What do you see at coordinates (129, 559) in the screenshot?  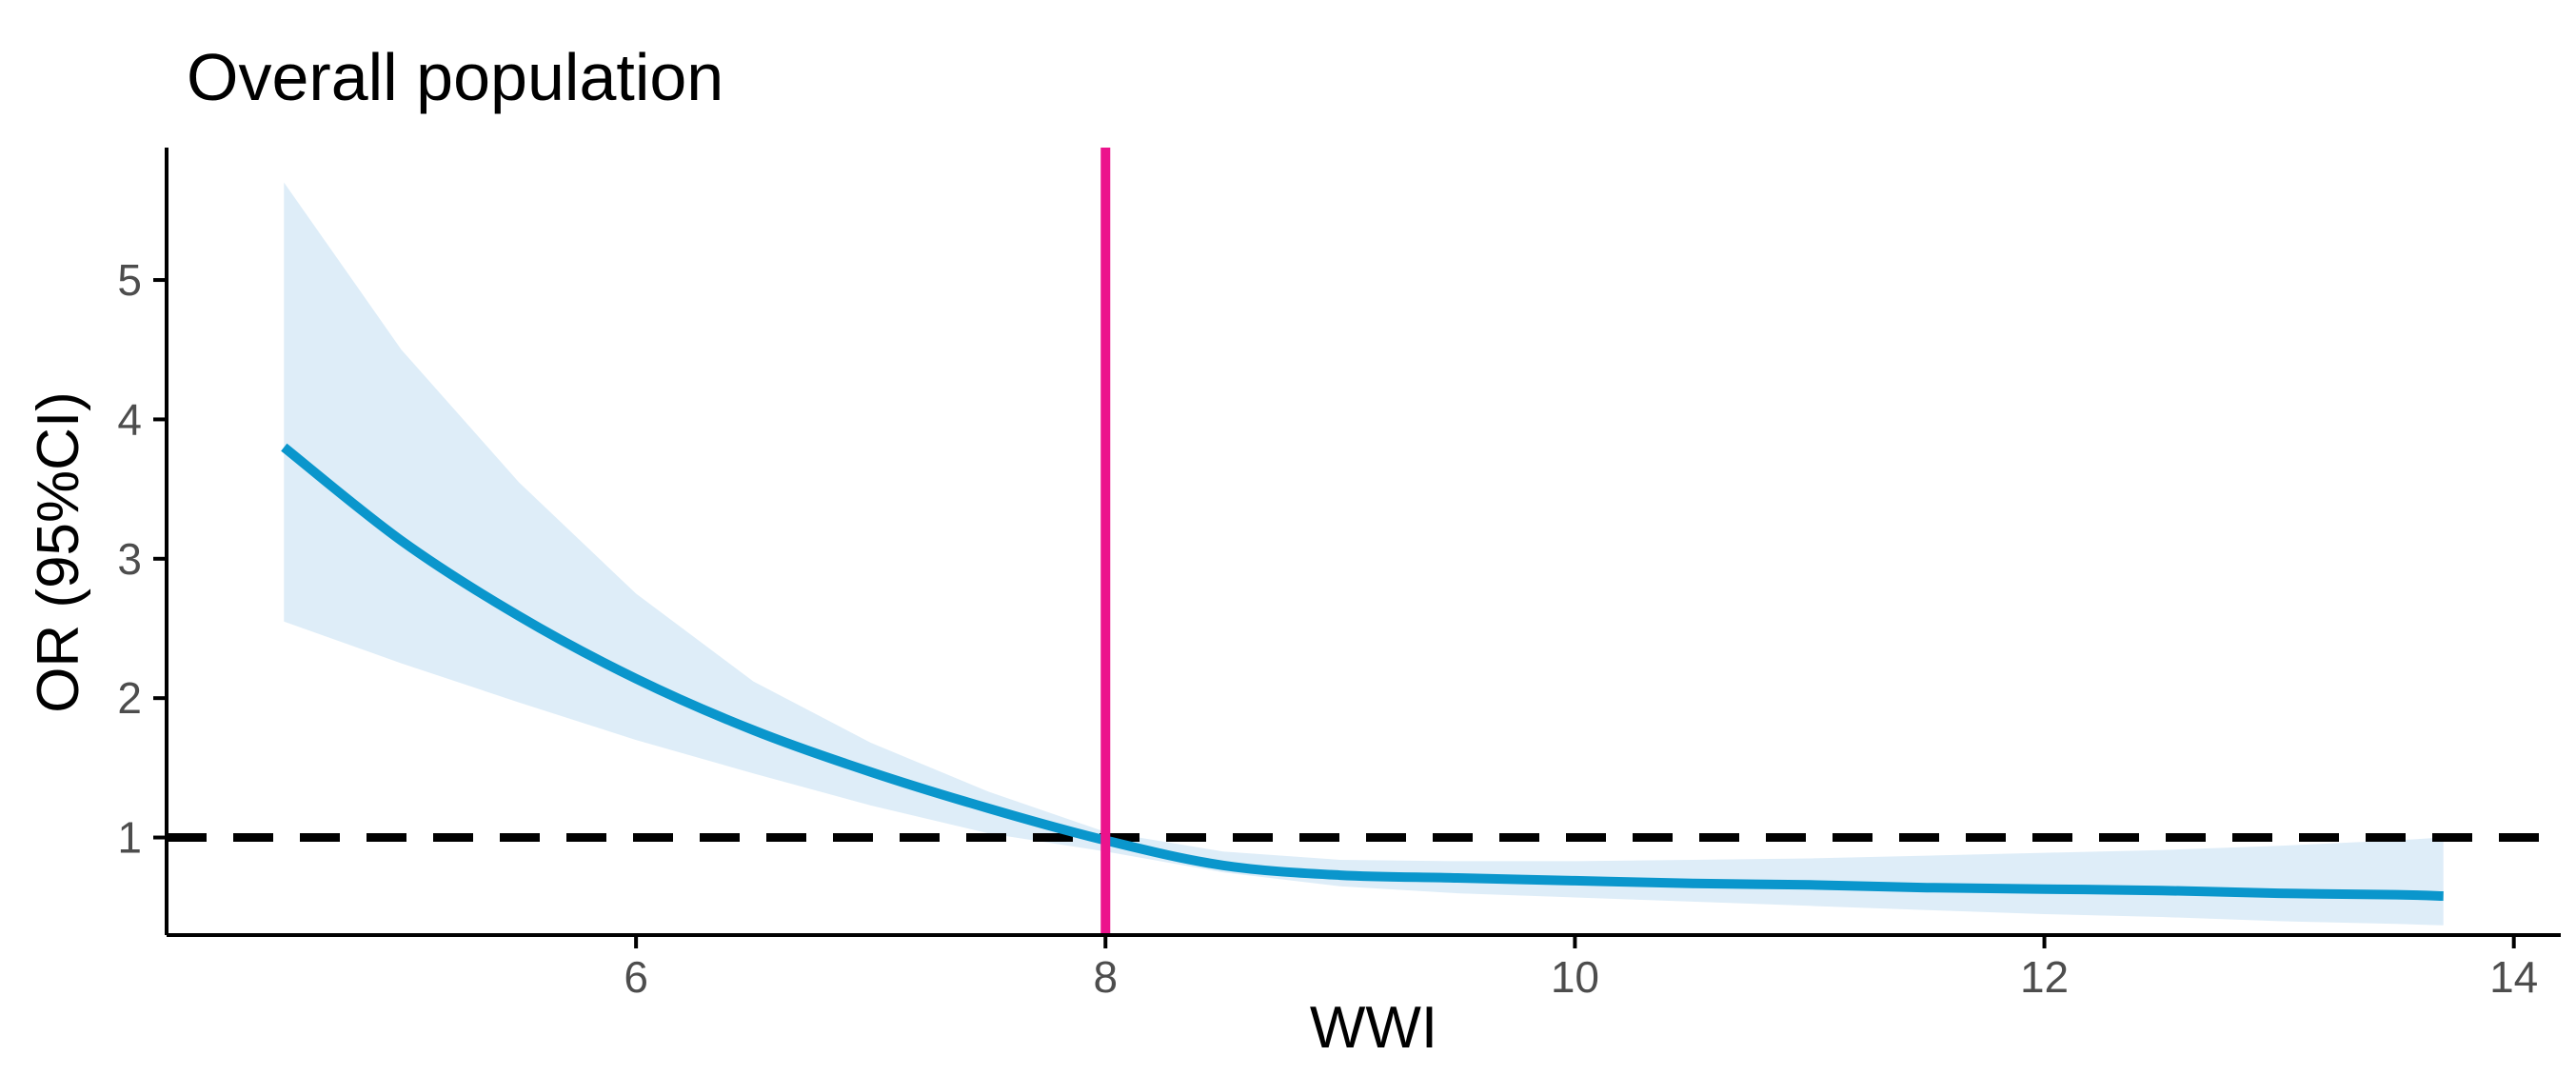 I see `y-tick-label: 3` at bounding box center [129, 559].